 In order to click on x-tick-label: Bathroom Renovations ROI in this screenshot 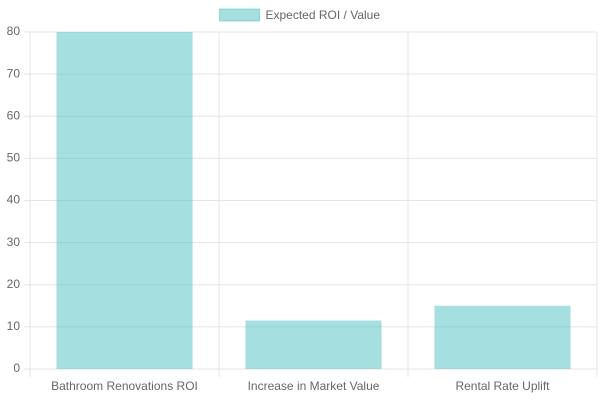, I will do `click(124, 386)`.